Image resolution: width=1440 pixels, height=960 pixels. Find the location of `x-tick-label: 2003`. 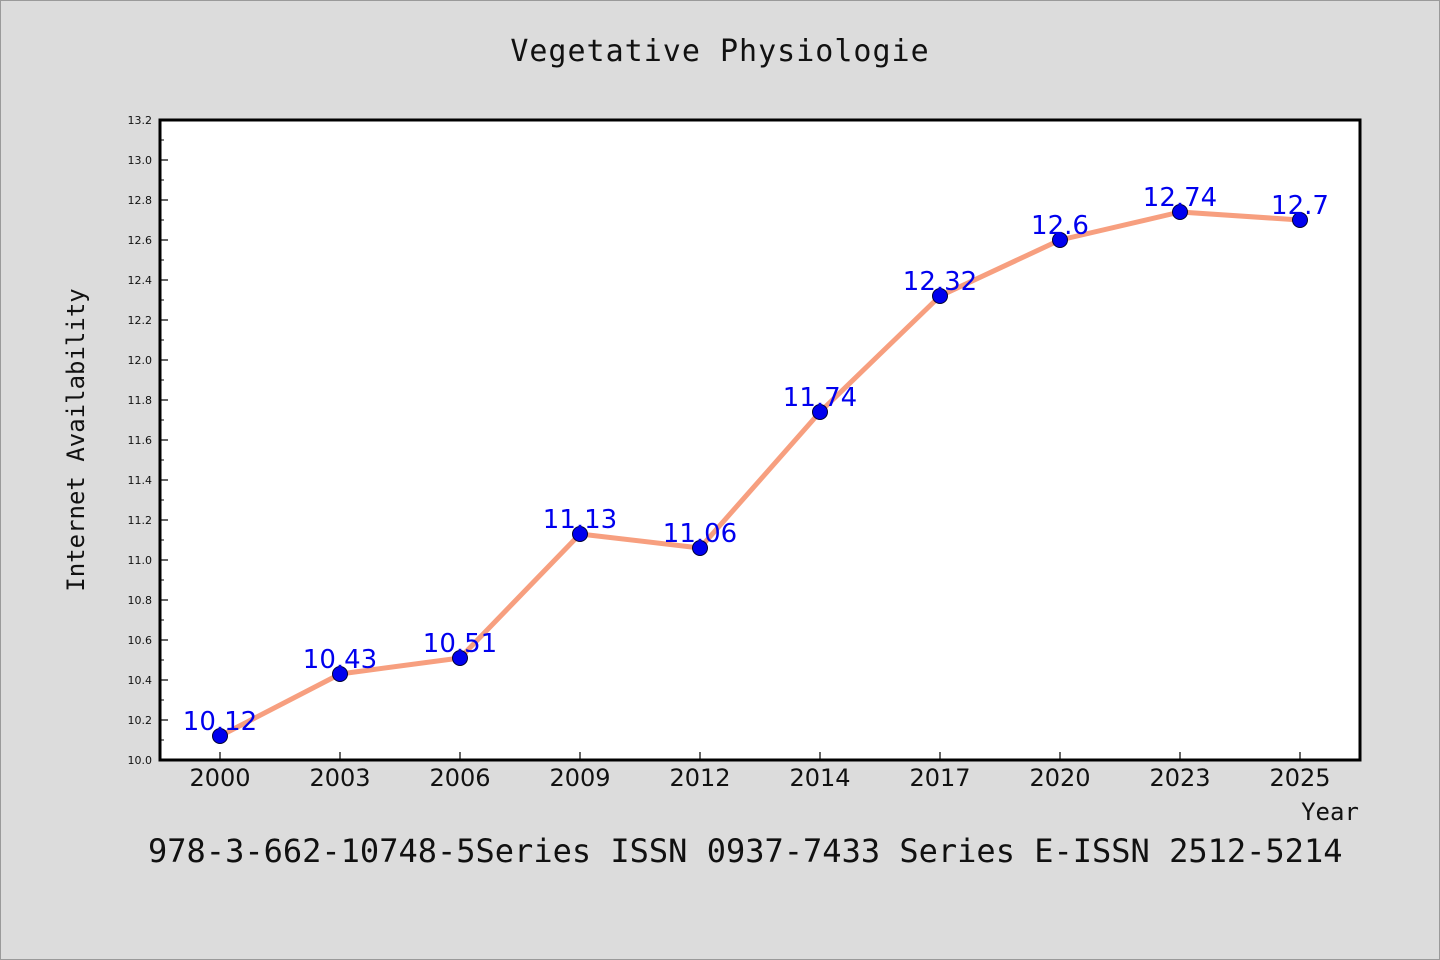

x-tick-label: 2003 is located at coordinates (339, 778).